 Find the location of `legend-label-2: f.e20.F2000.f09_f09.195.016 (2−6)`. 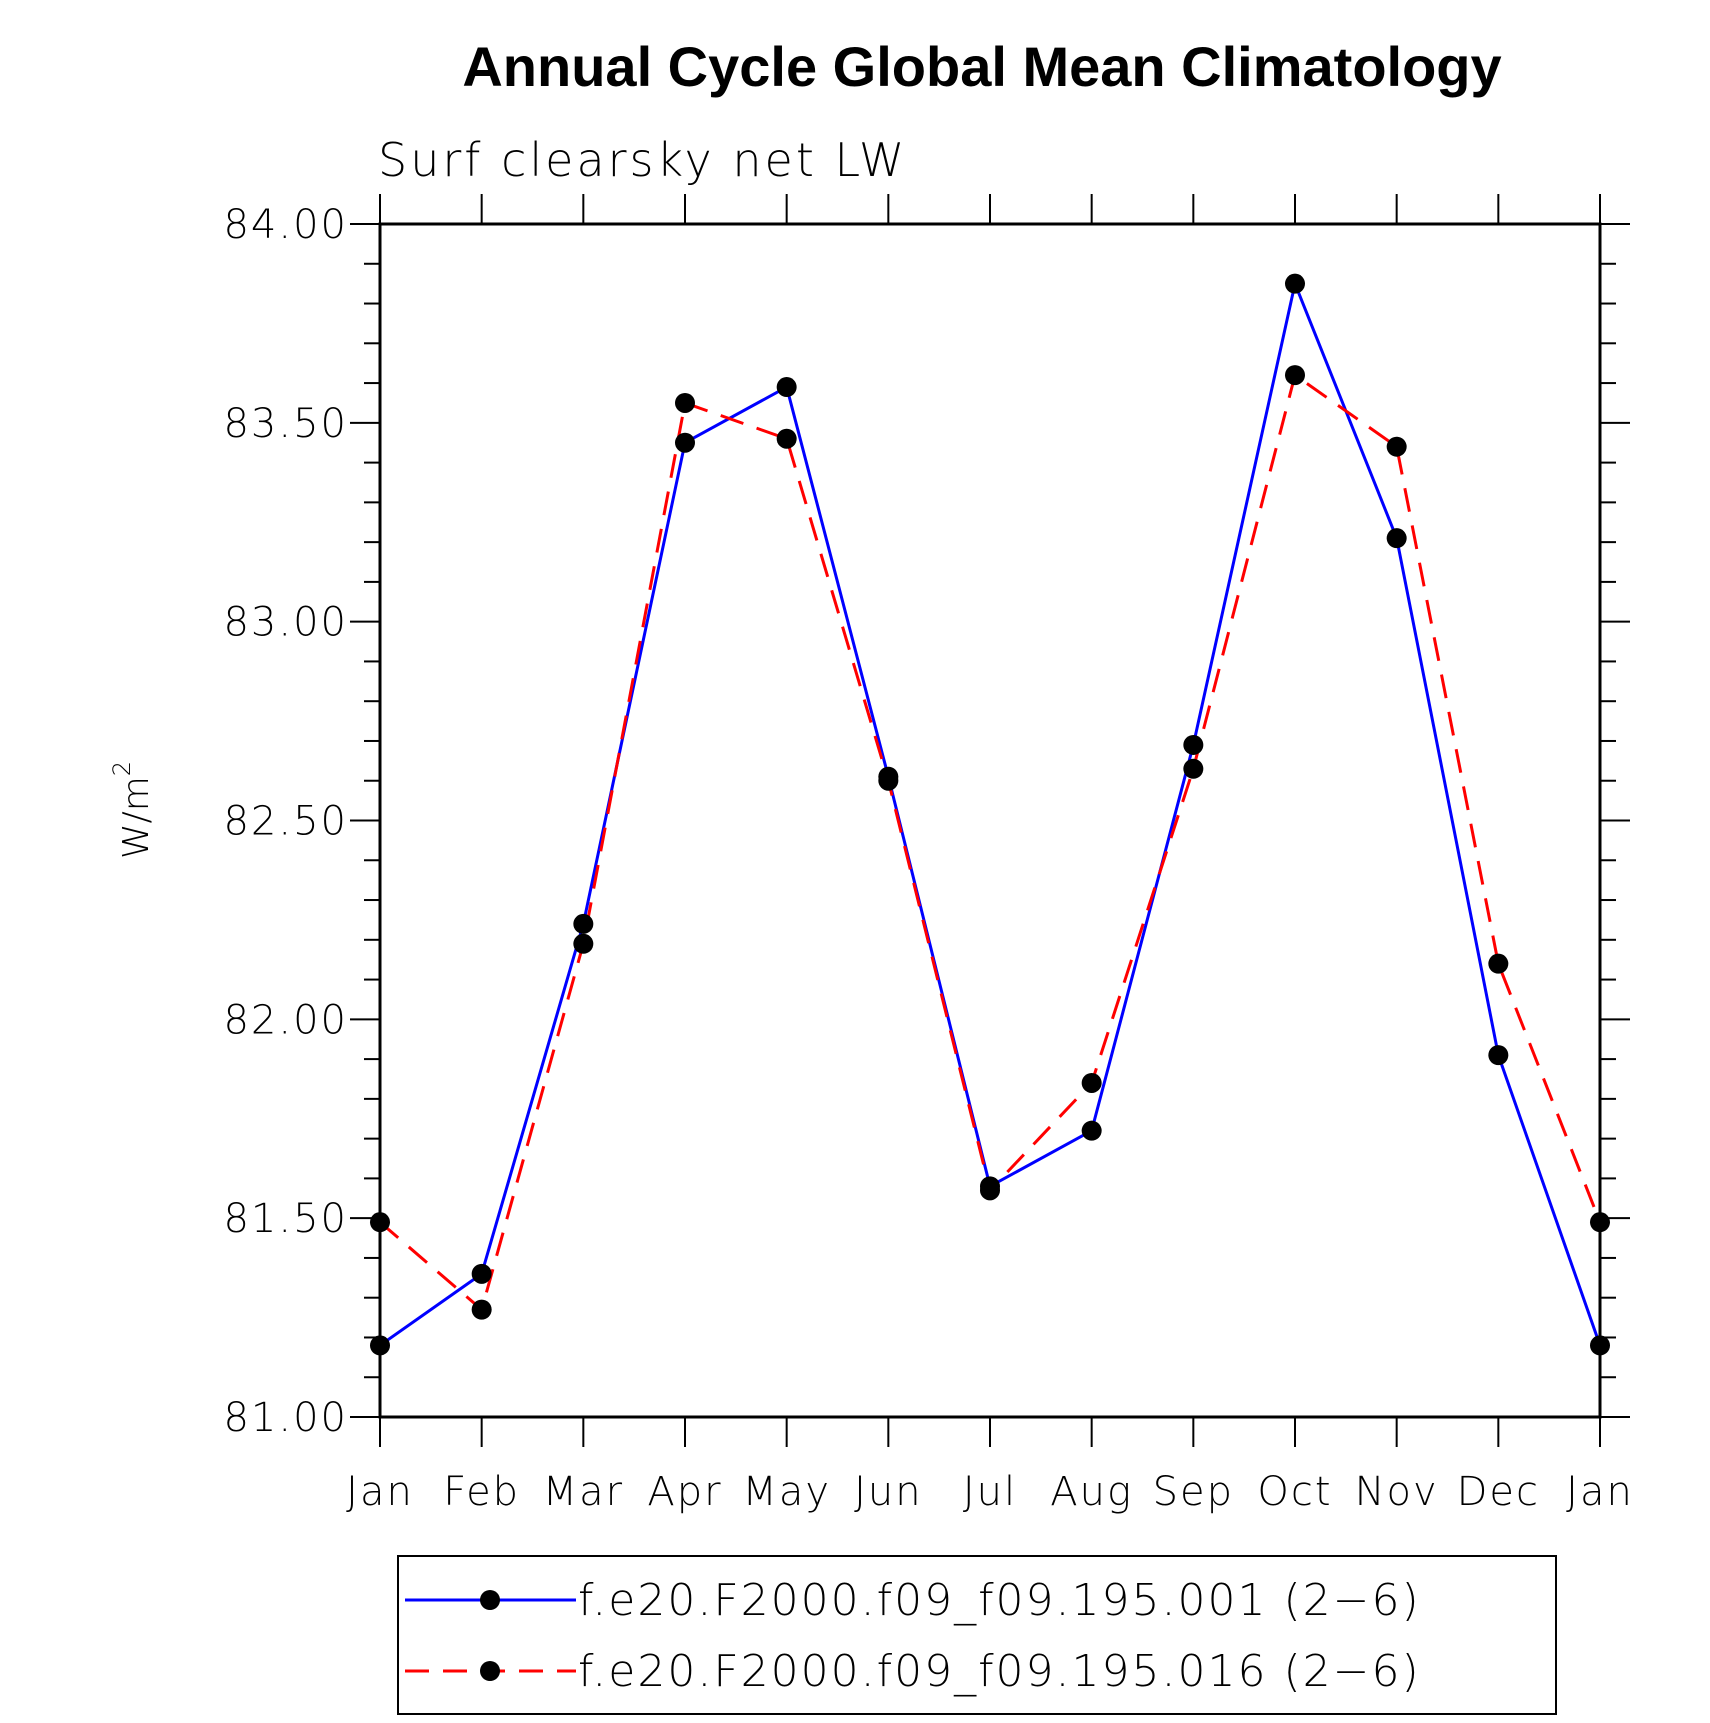

legend-label-2: f.e20.F2000.f09_f09.195.016 (2−6) is located at coordinates (999, 1671).